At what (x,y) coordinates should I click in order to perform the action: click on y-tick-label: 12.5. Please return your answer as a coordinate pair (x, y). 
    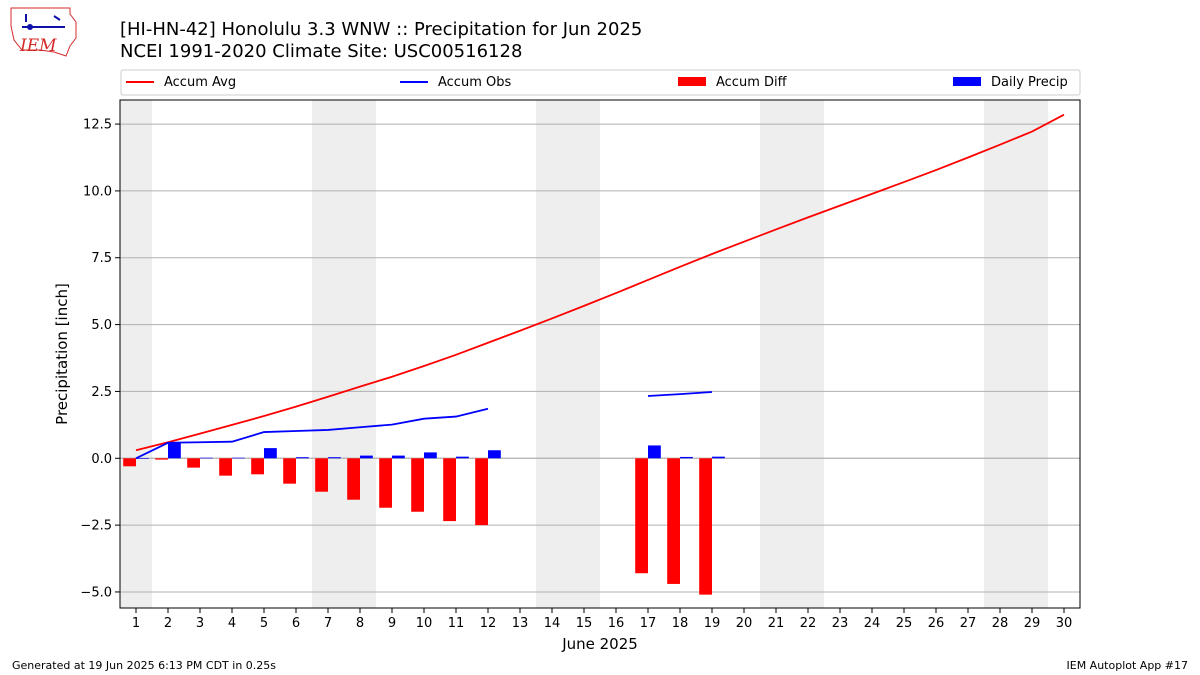
    Looking at the image, I should click on (97, 125).